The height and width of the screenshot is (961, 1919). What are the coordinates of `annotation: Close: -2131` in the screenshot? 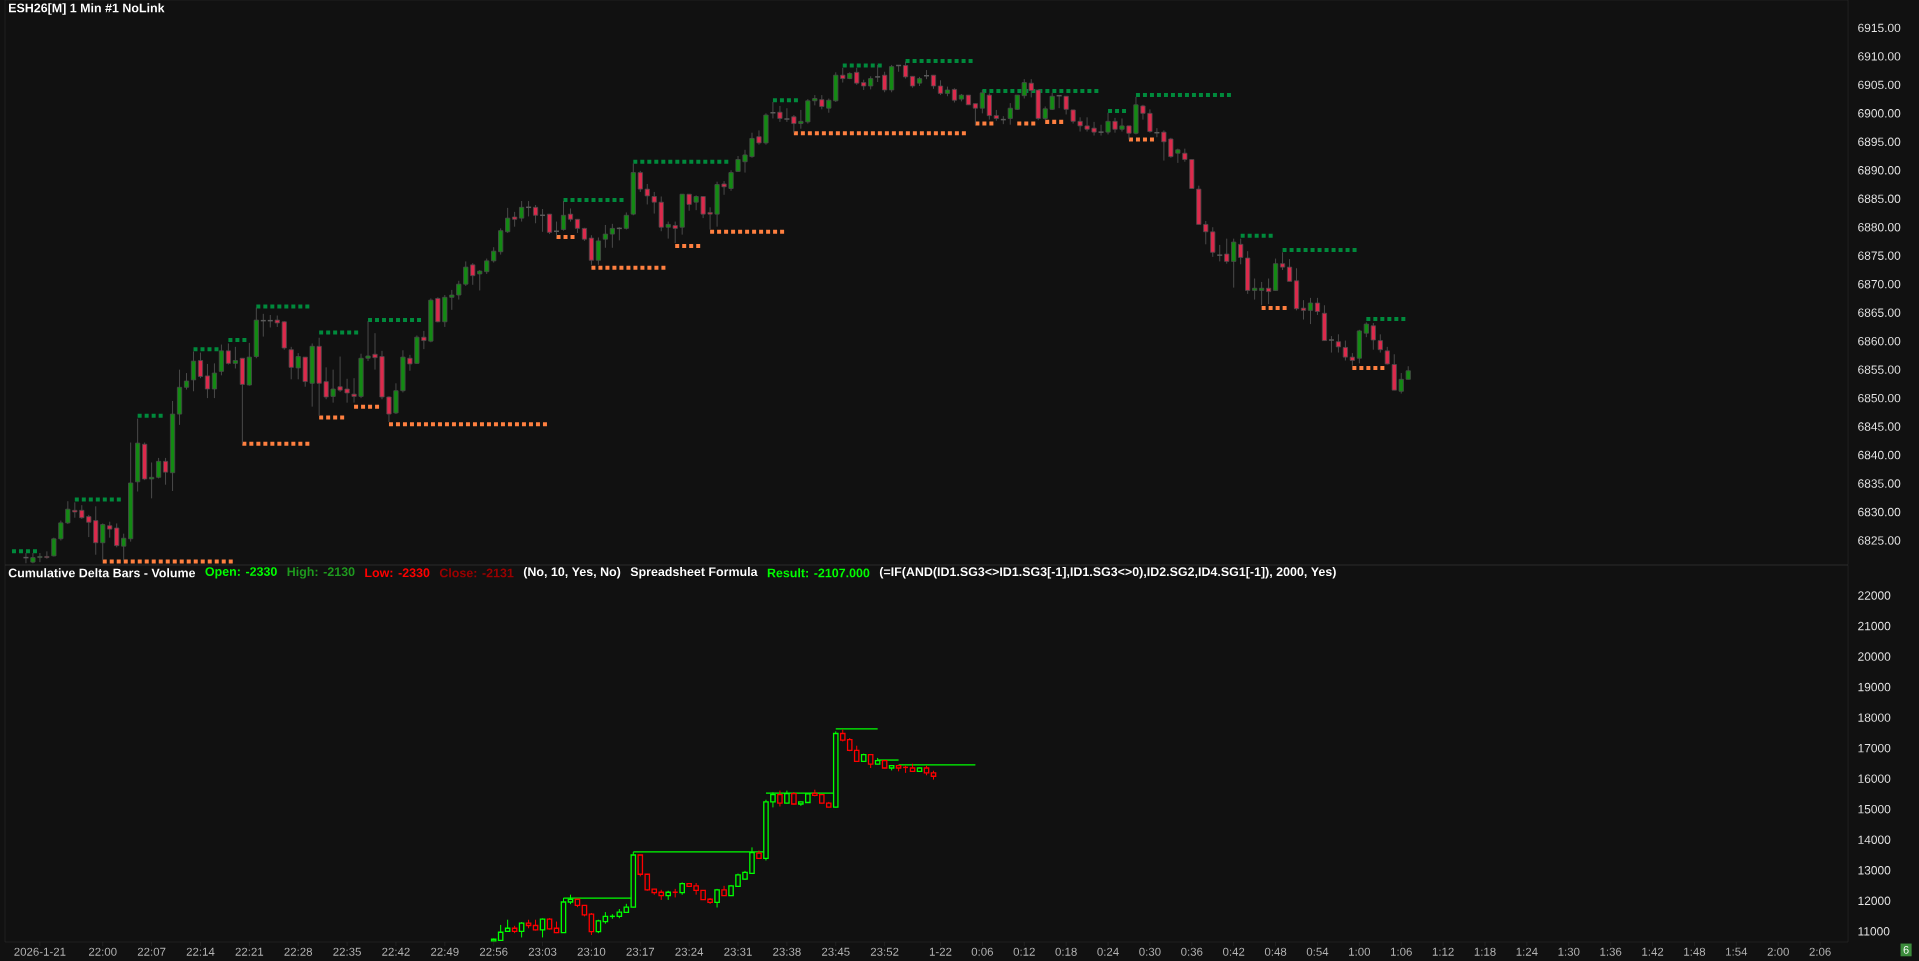 It's located at (476, 573).